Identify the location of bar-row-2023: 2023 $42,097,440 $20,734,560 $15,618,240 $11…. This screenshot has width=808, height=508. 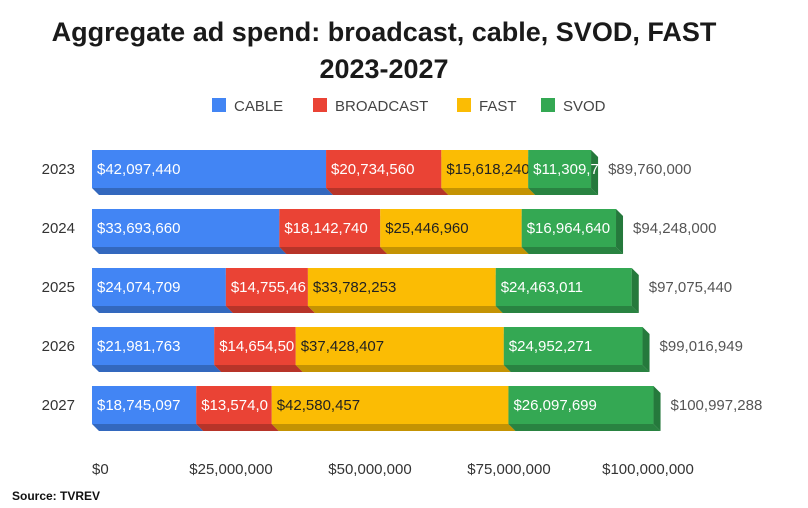
(366, 172).